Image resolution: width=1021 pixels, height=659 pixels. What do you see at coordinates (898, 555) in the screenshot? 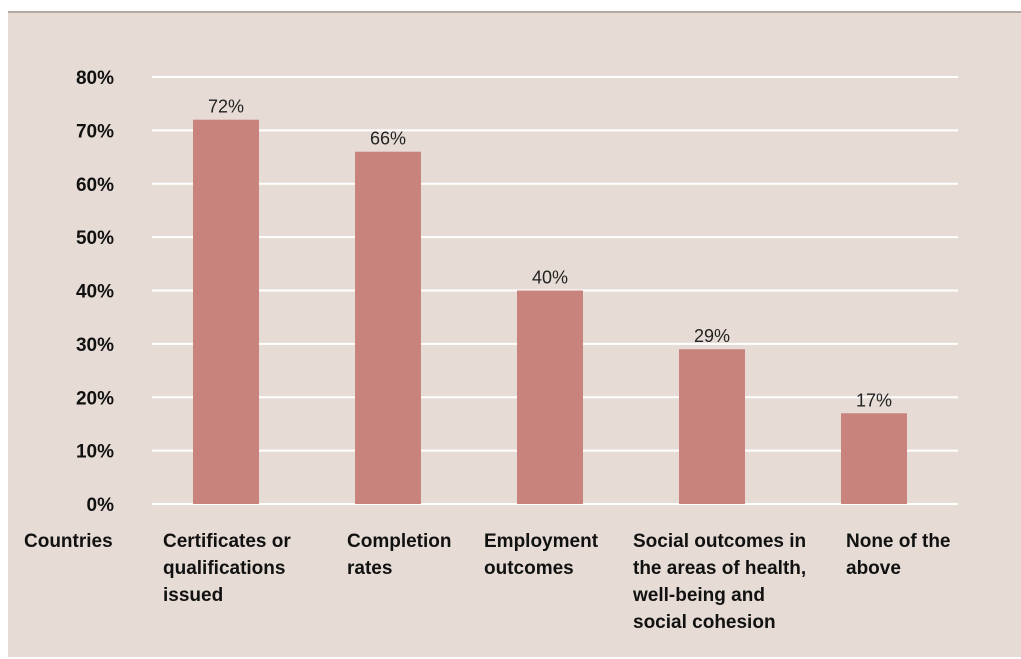
I see `category-label: None of the above` at bounding box center [898, 555].